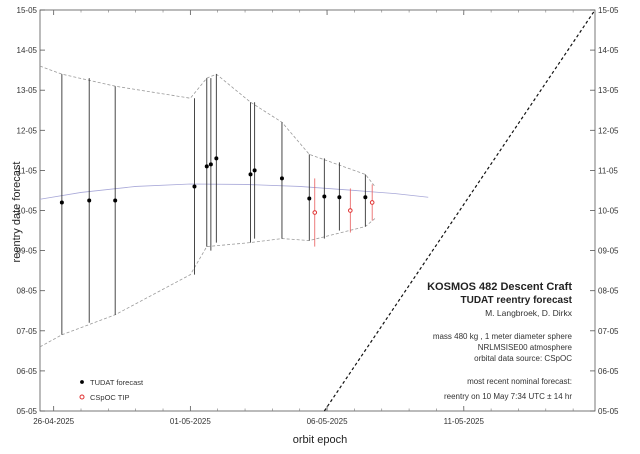  I want to click on x-tick-label: 01-05-2025, so click(190, 421).